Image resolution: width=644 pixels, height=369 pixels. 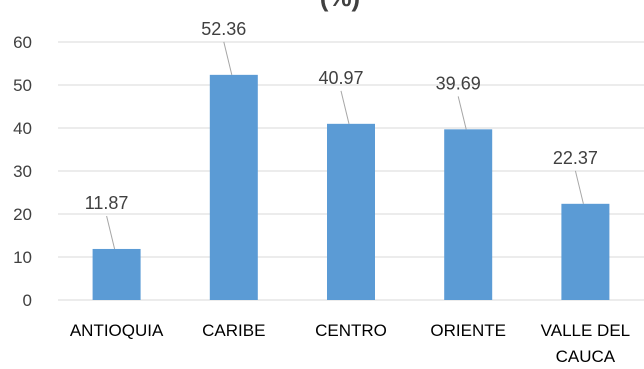 What do you see at coordinates (22, 42) in the screenshot?
I see `y-tick-label-60: 60` at bounding box center [22, 42].